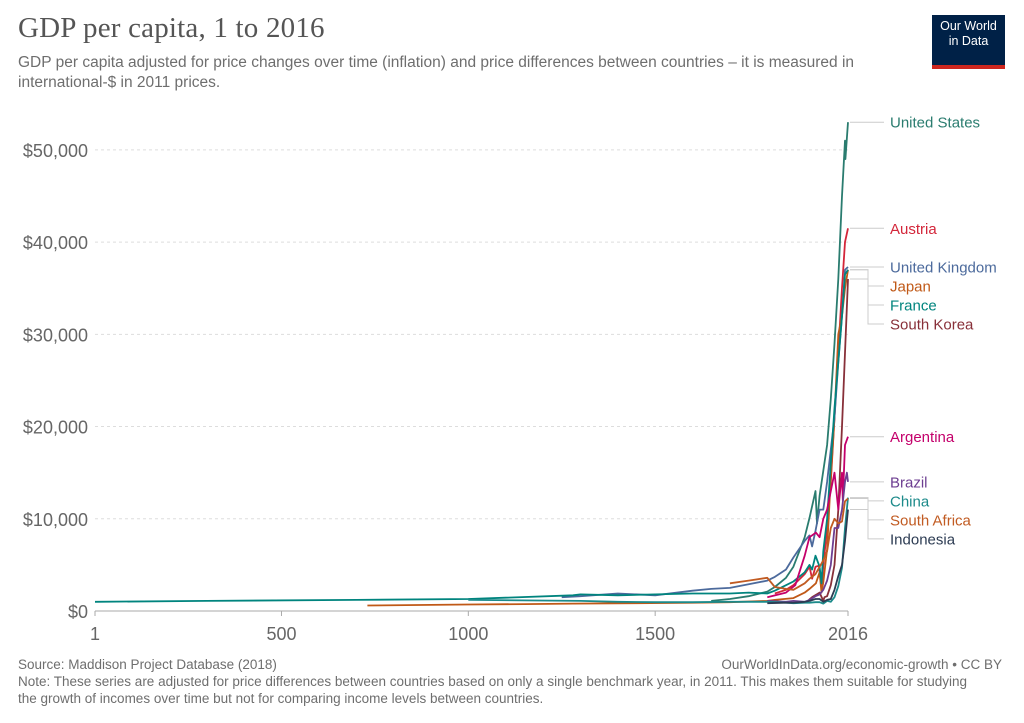  I want to click on y-axis-tick-labels: $0 $10,000 $20,000 $30,000 $40,000 $50,000, so click(55, 381).